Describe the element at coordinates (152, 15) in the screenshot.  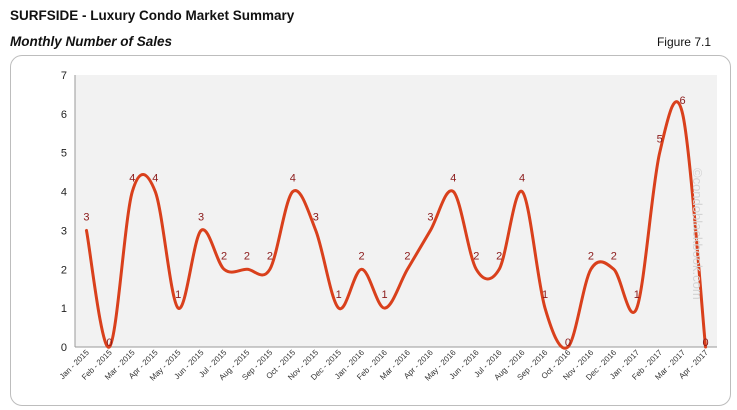
I see `page-title: SURFSIDE - Luxury Condo Market Summary` at that location.